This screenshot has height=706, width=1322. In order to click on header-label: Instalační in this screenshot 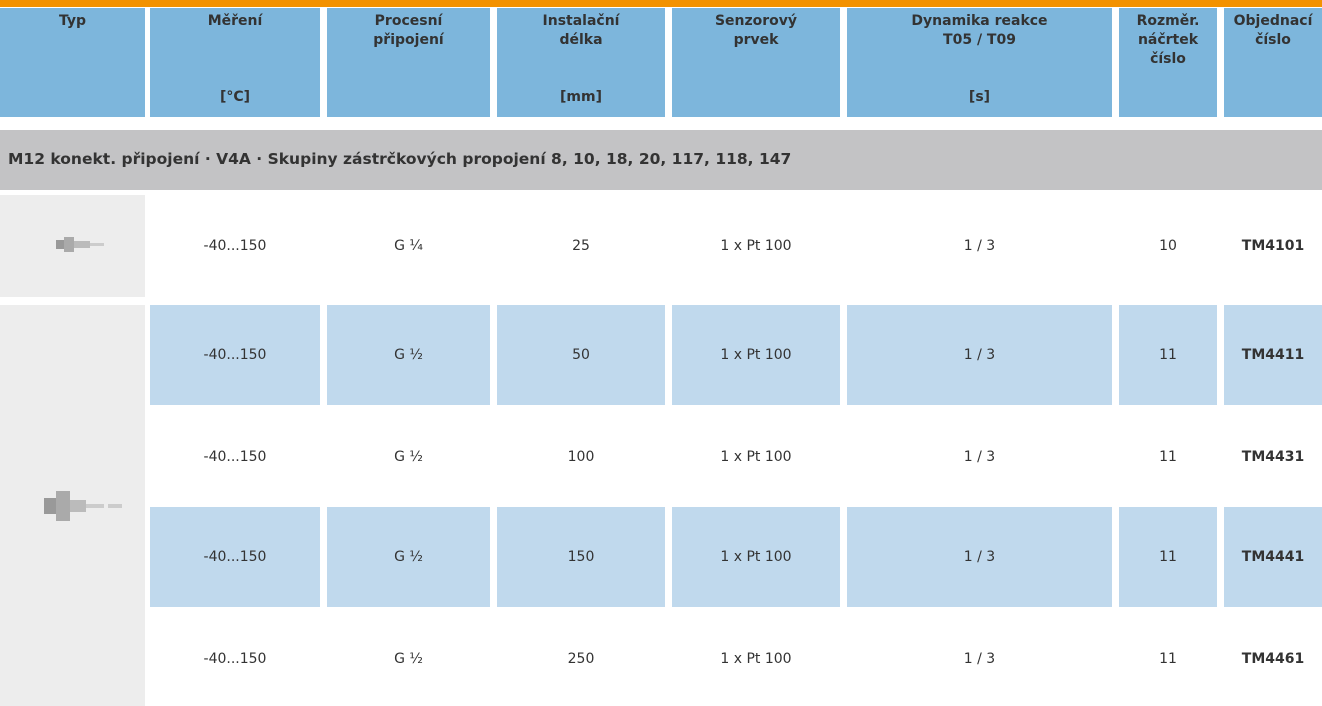, I will do `click(581, 21)`.